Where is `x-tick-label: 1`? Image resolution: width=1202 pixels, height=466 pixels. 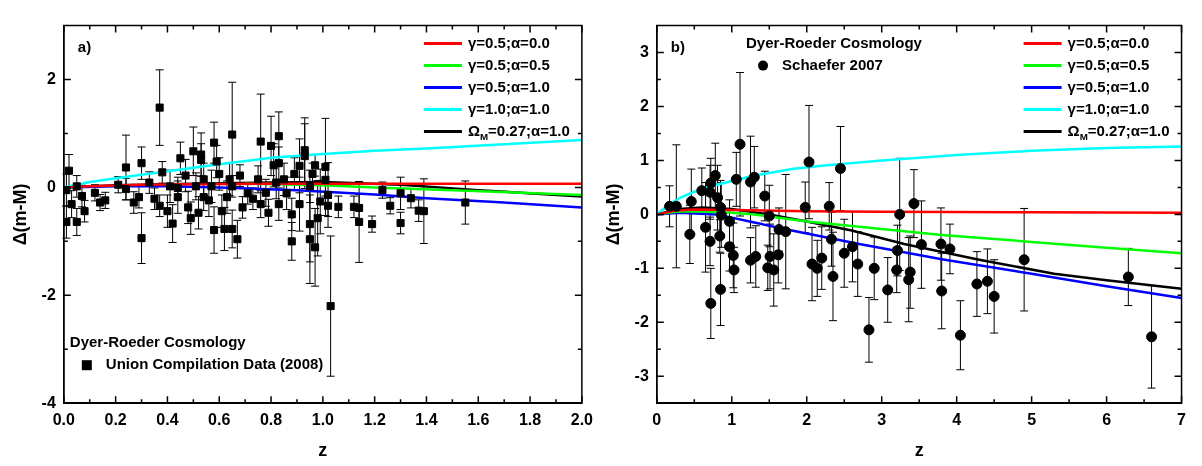 x-tick-label: 1 is located at coordinates (732, 420).